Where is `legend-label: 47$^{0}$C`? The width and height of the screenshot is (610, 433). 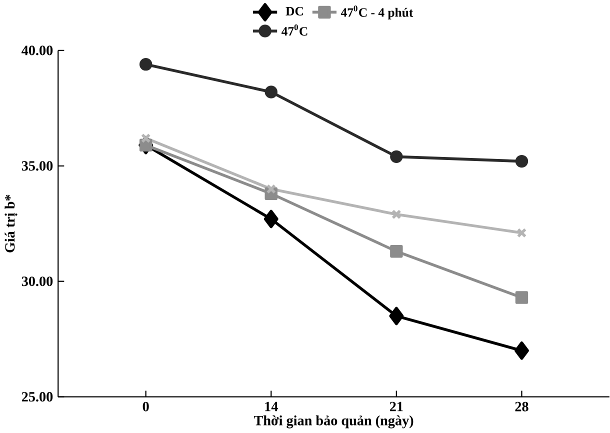 legend-label: 47$^{0}$C is located at coordinates (295, 30).